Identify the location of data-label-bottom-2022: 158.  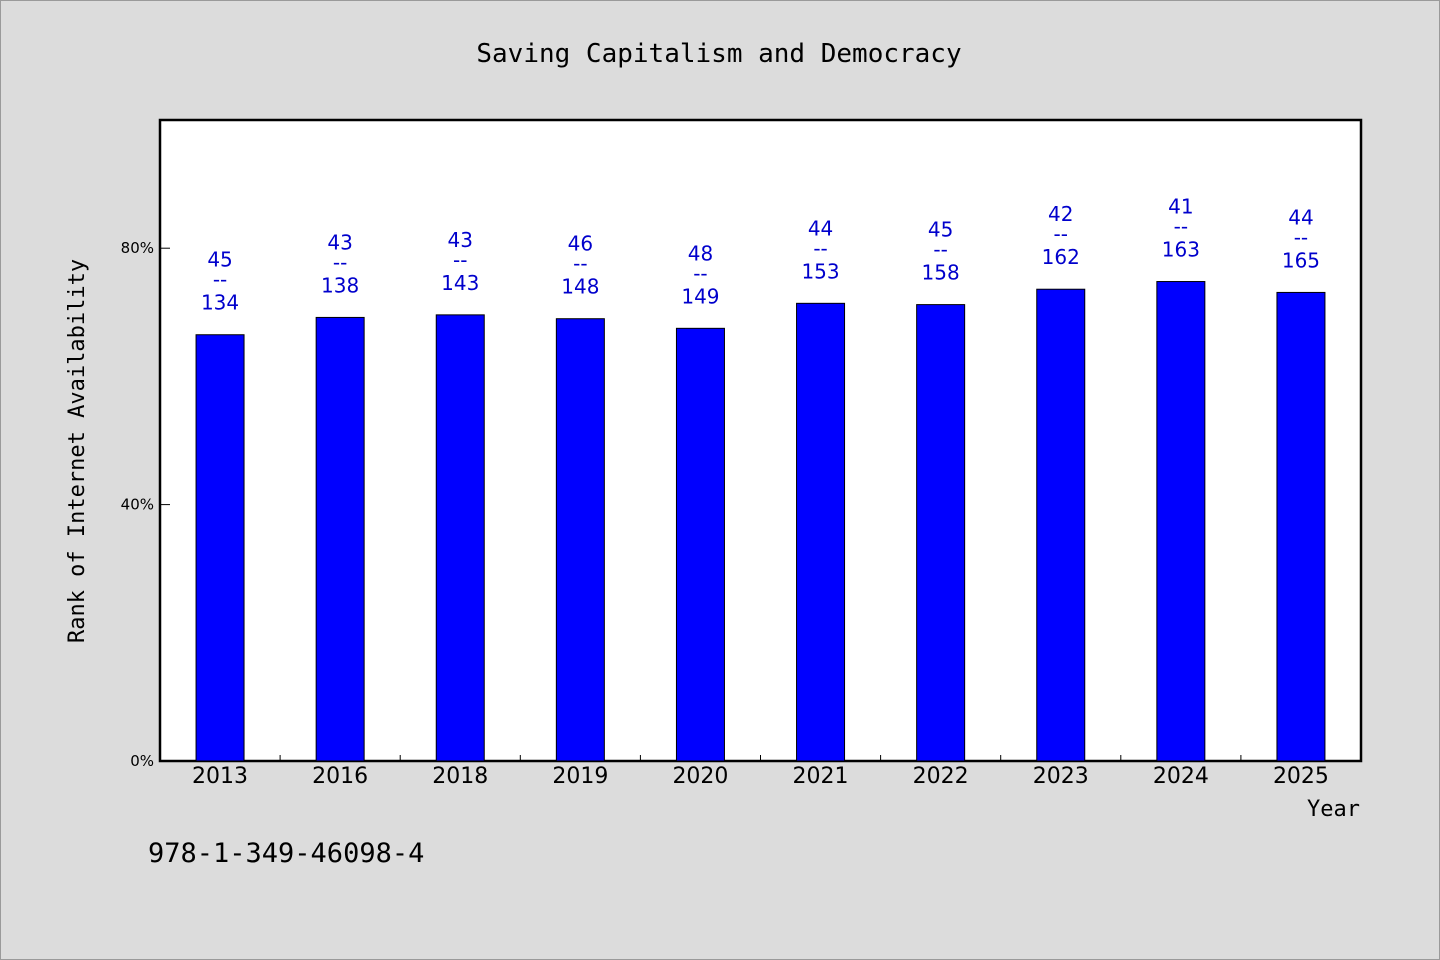
(941, 273).